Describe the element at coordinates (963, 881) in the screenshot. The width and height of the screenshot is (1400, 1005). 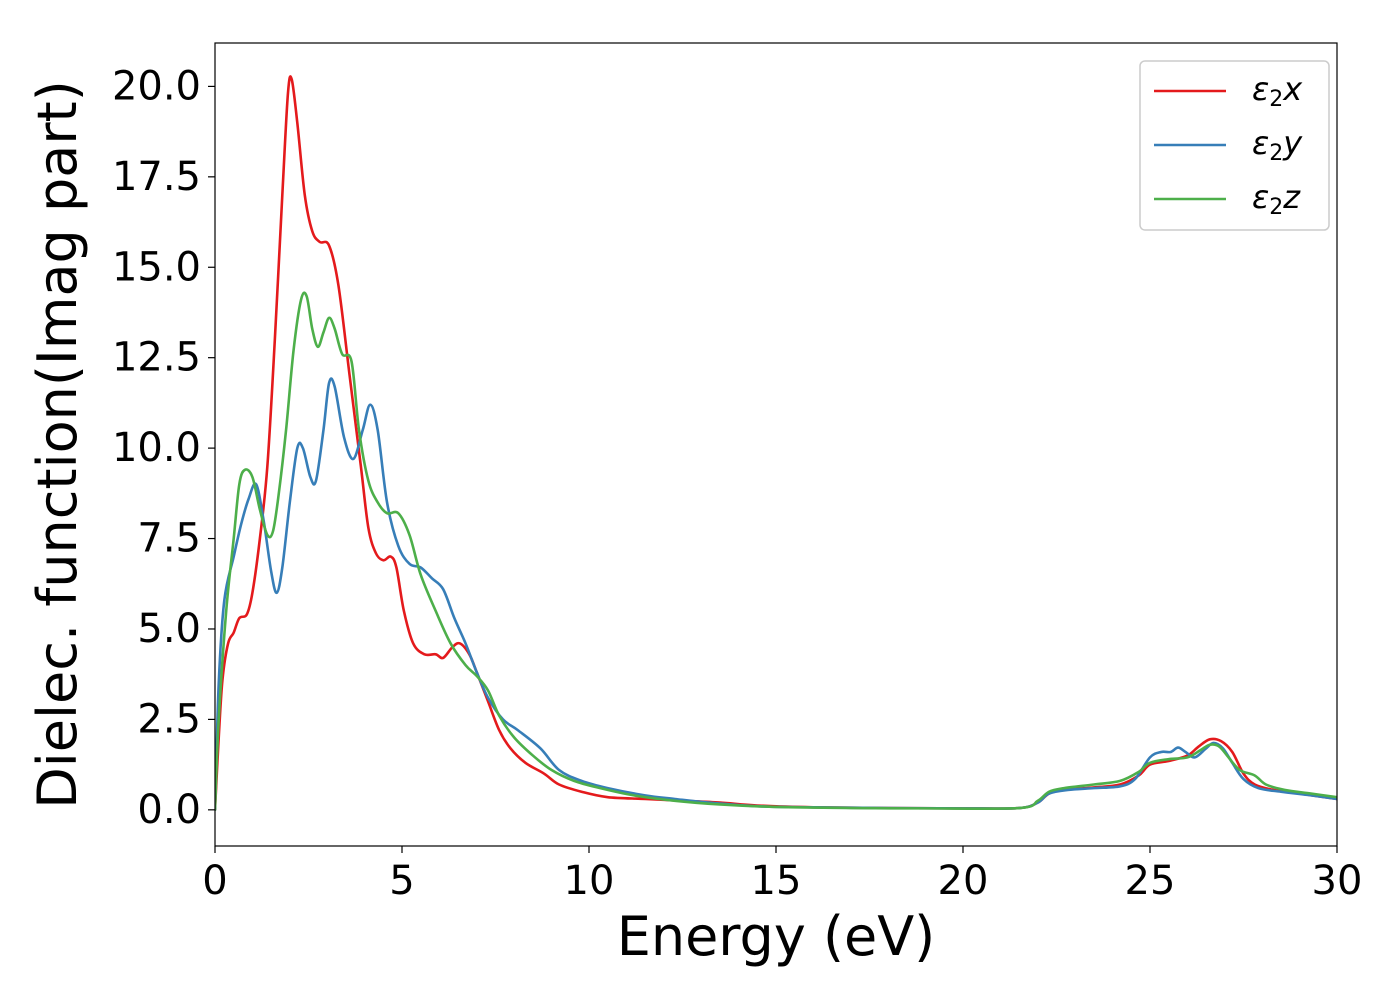
I see `x-tick-label: 20` at that location.